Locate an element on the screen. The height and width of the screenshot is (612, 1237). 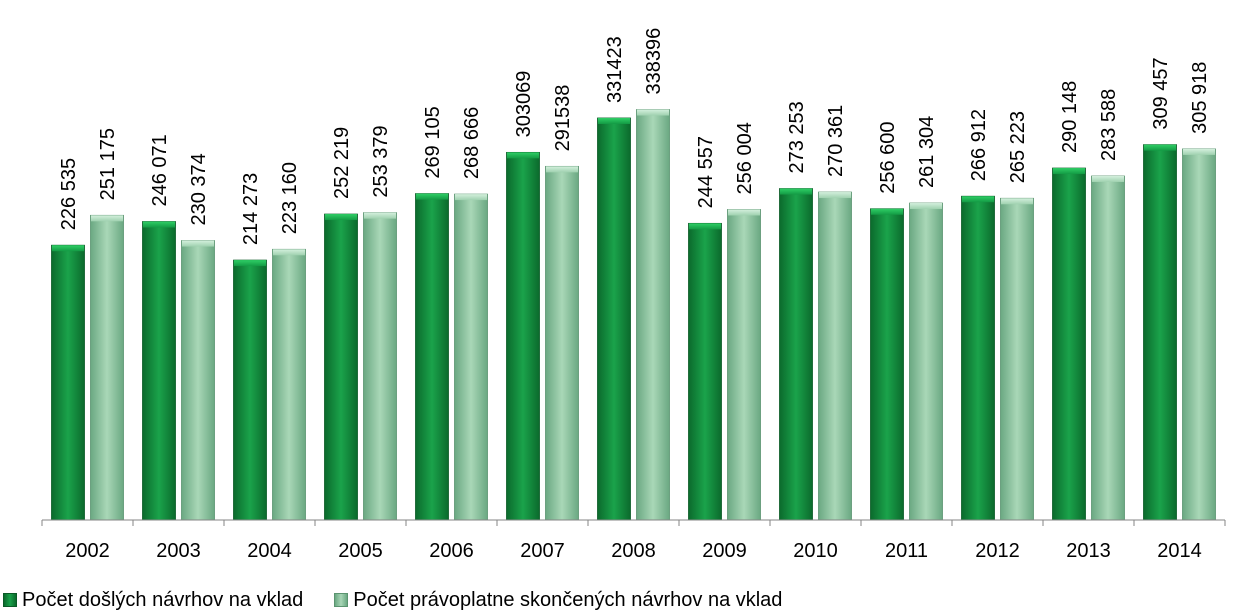
value-label-2004-series-0: 214 273 is located at coordinates (251, 209).